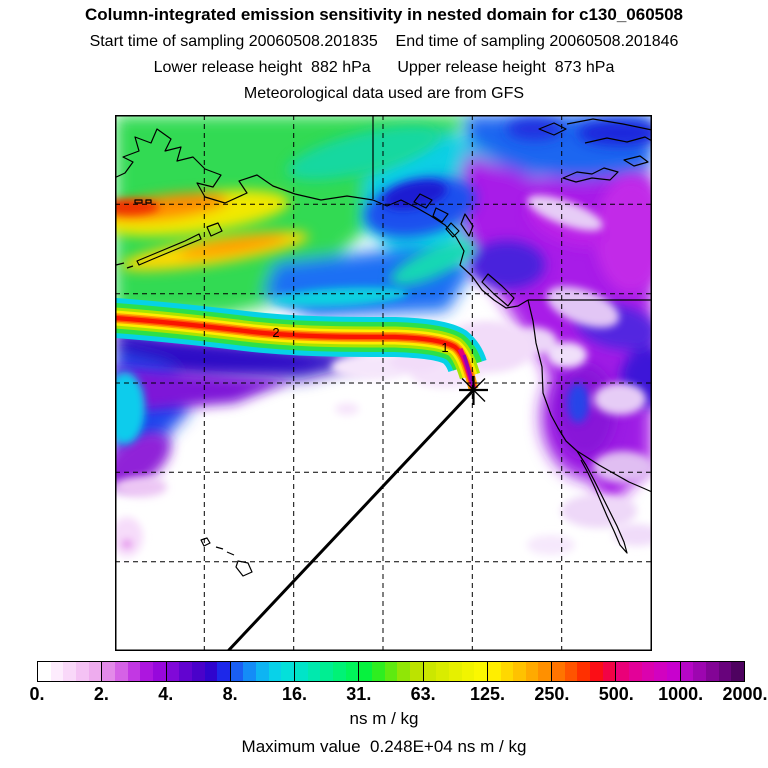  Describe the element at coordinates (37, 694) in the screenshot. I see `colorbar-tick: 0.` at that location.